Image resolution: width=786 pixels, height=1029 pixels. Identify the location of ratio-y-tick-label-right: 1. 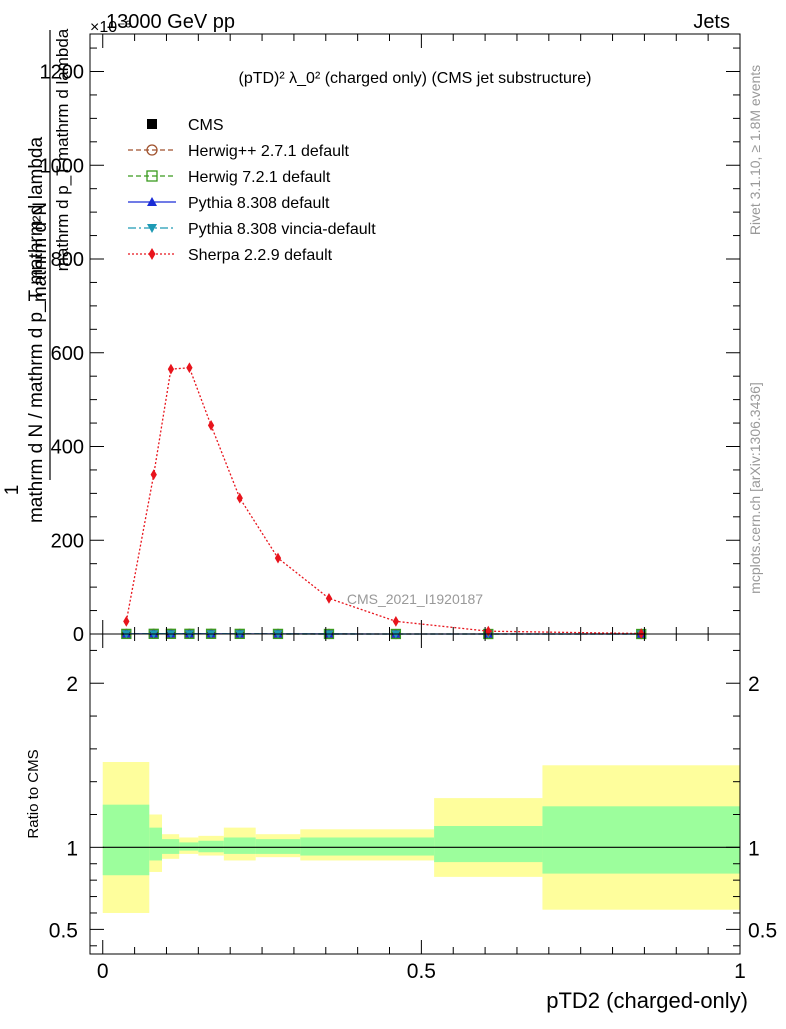
(754, 848).